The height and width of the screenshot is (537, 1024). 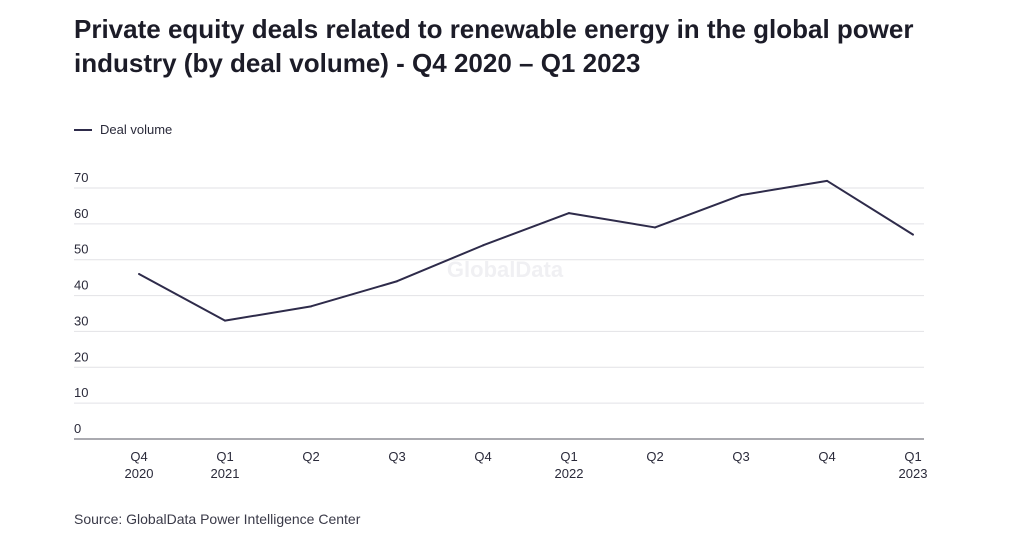 I want to click on y-tick-label: 20, so click(x=81, y=356).